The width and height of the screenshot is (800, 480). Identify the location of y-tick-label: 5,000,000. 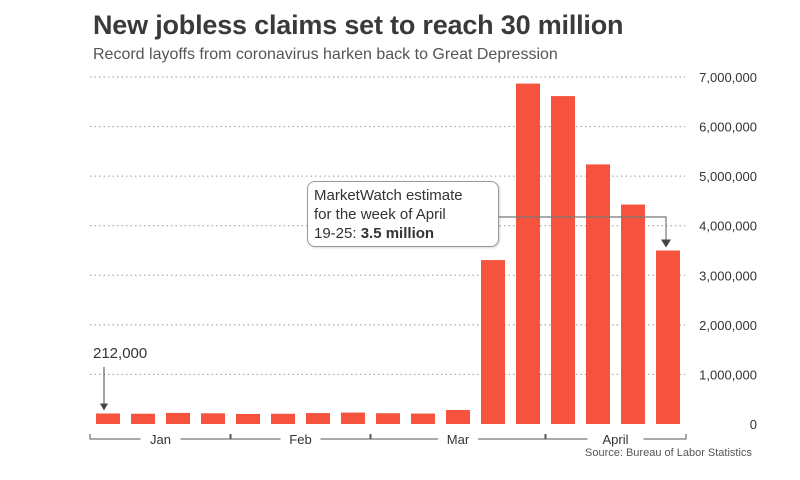
(728, 176).